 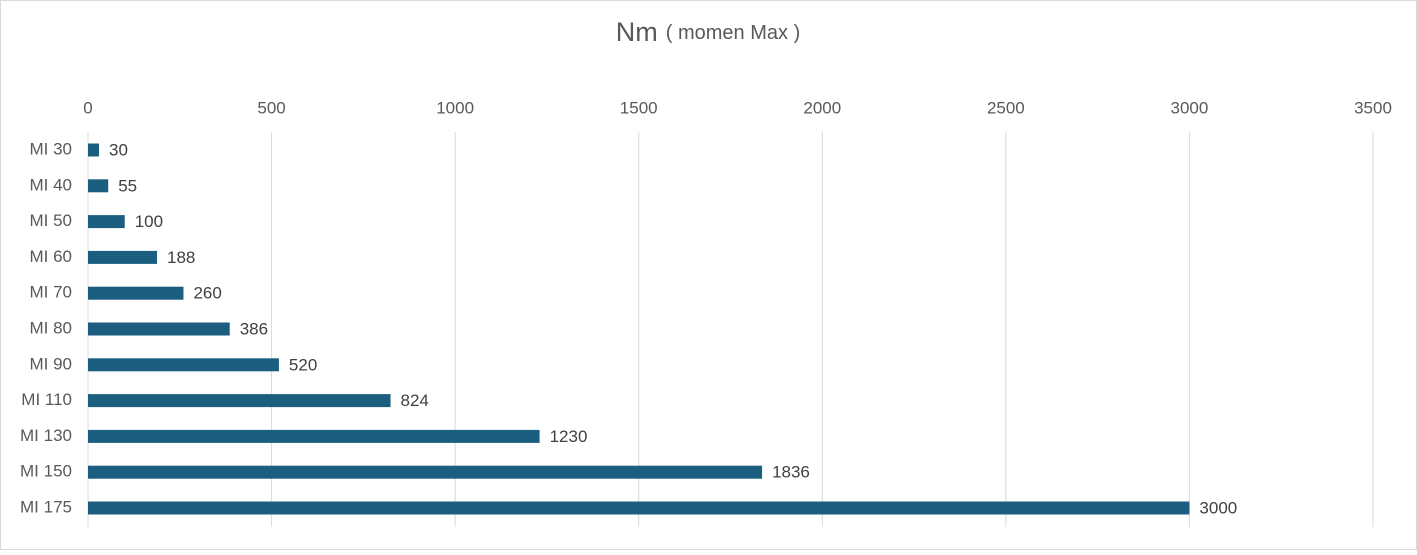 What do you see at coordinates (254, 328) in the screenshot?
I see `value-label: 386` at bounding box center [254, 328].